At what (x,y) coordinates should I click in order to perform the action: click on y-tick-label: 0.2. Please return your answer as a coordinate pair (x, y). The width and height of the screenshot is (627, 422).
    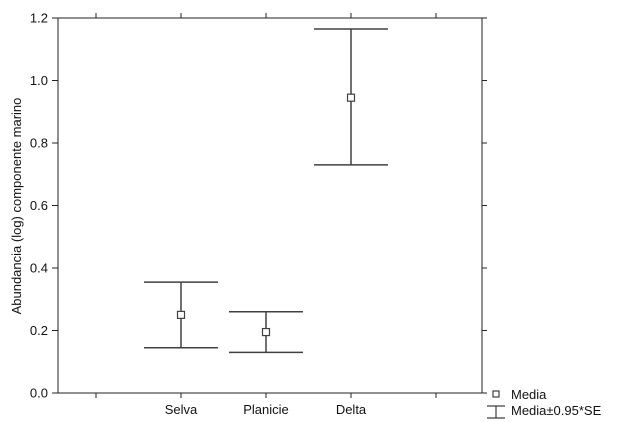
    Looking at the image, I should click on (39, 330).